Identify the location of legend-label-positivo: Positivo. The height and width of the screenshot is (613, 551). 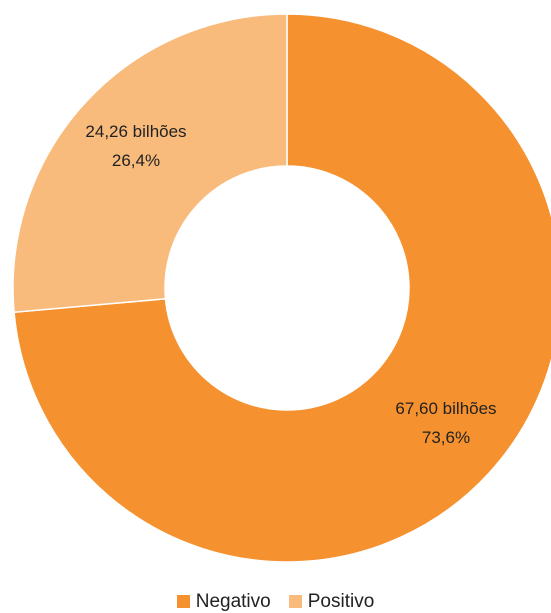
(341, 601).